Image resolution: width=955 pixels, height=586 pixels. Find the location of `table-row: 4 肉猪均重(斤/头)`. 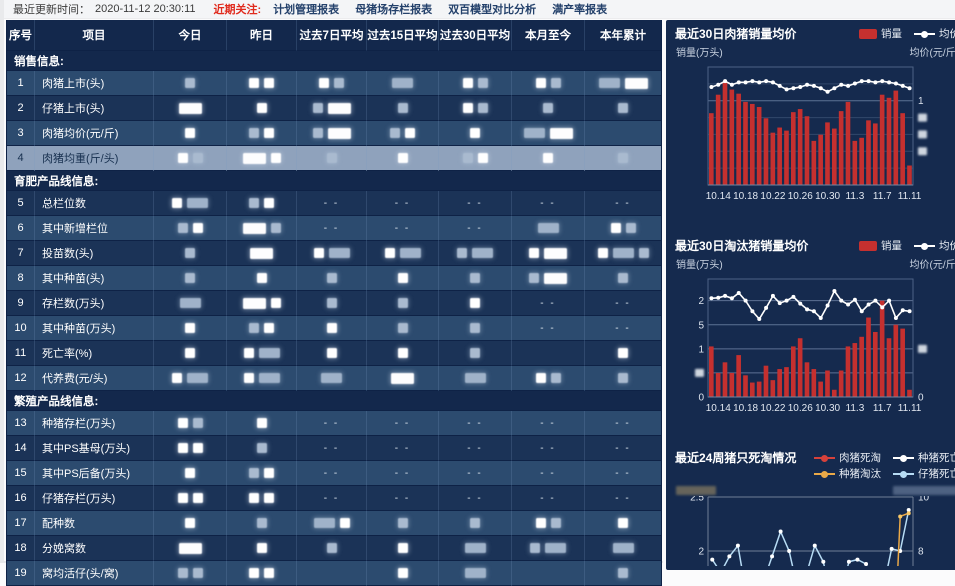

table-row: 4 肉猪均重(斤/头) is located at coordinates (334, 158).